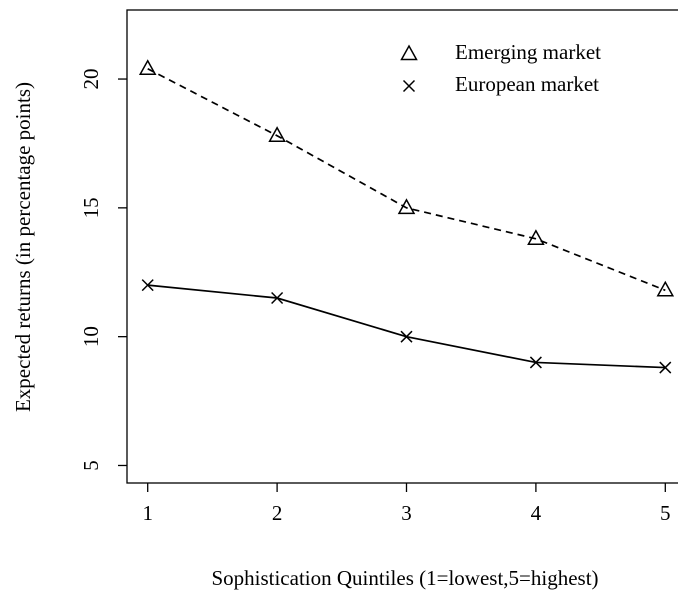 This screenshot has width=678, height=605. Describe the element at coordinates (23, 247) in the screenshot. I see `y-axis-title: Expected returns (in percentage points)` at that location.